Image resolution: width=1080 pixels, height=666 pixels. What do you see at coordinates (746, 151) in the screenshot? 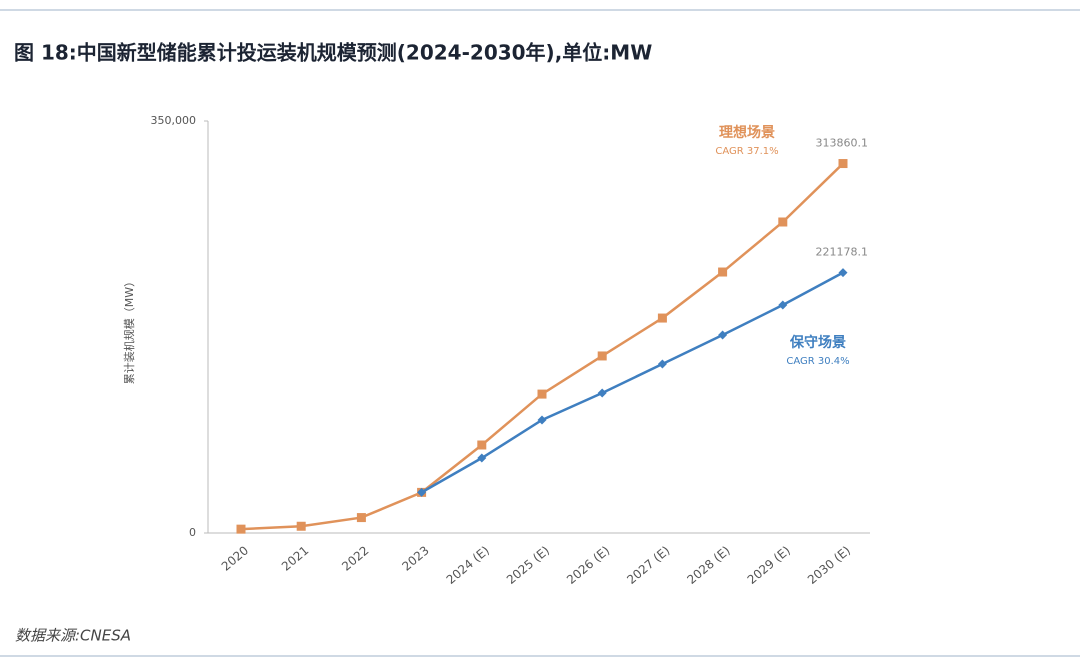
I see `annotation: CAGR 37.1%` at bounding box center [746, 151].